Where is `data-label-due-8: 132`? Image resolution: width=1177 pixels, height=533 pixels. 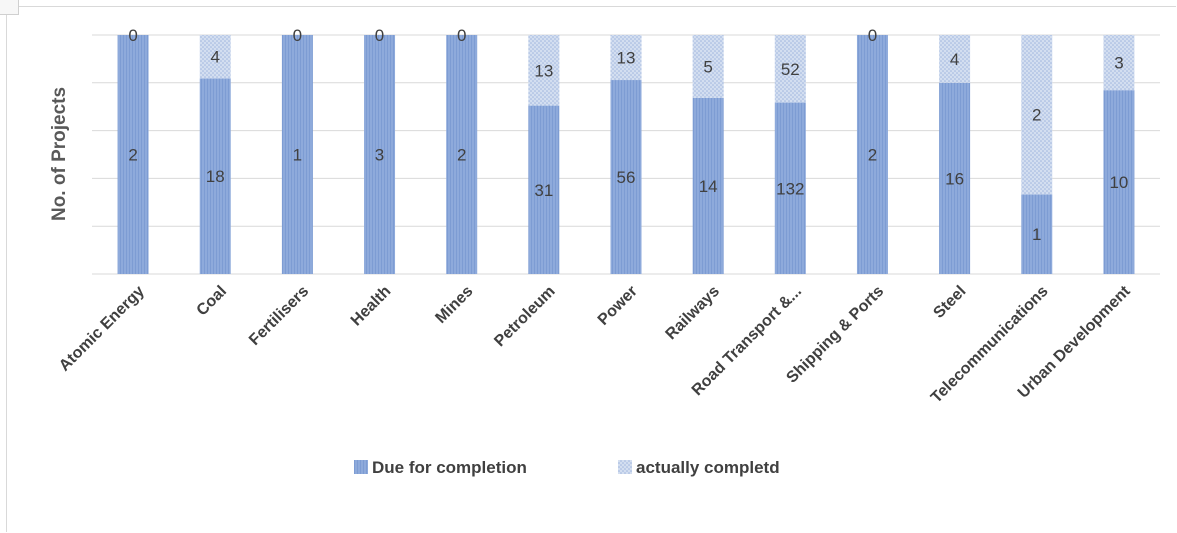 data-label-due-8: 132 is located at coordinates (790, 188).